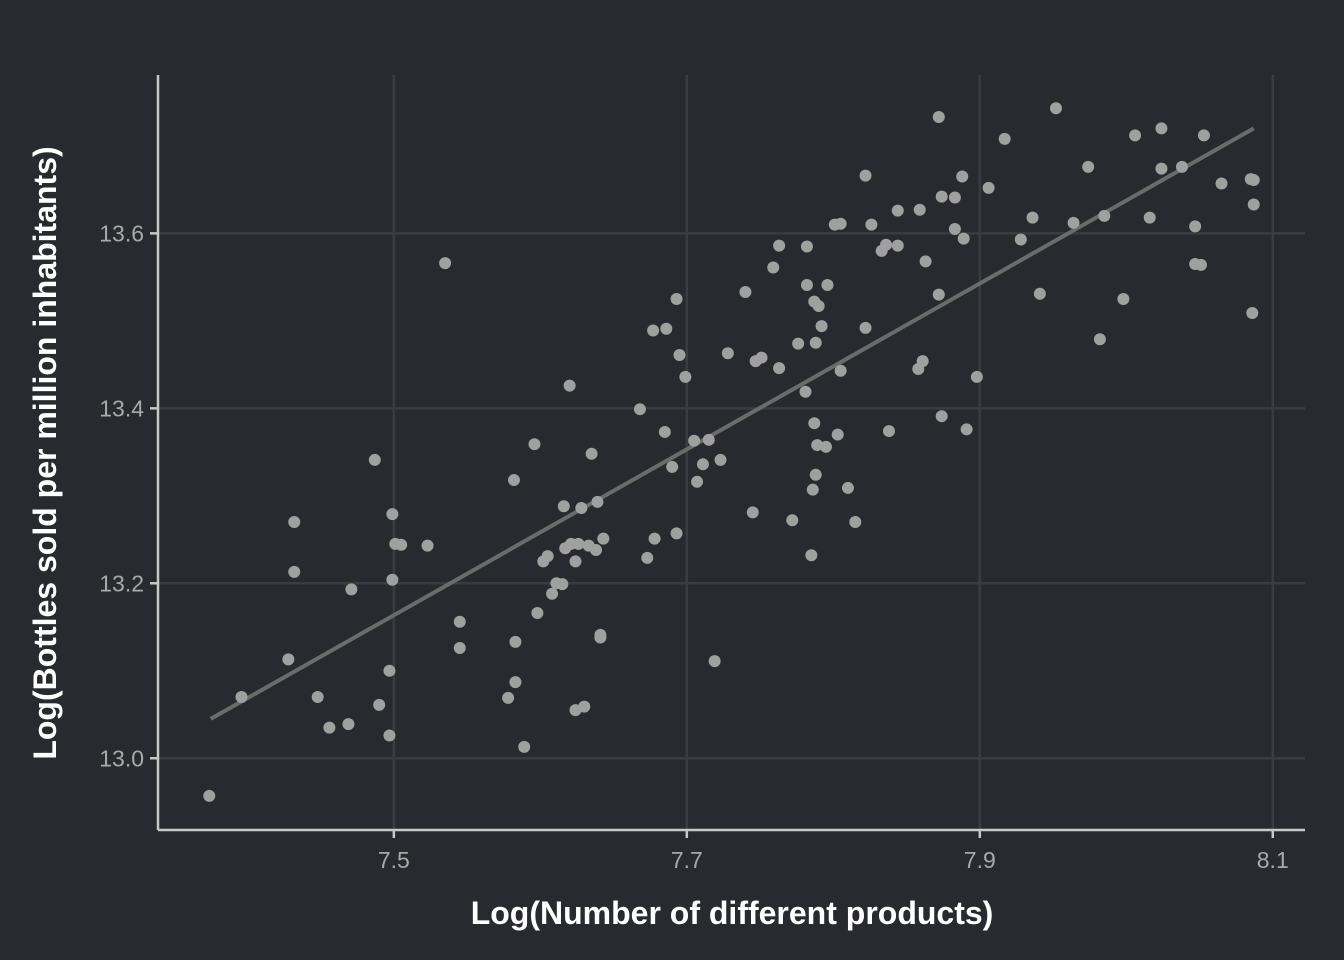 This screenshot has height=960, width=1344. Describe the element at coordinates (121, 233) in the screenshot. I see `y-tick-label: 13.6` at that location.